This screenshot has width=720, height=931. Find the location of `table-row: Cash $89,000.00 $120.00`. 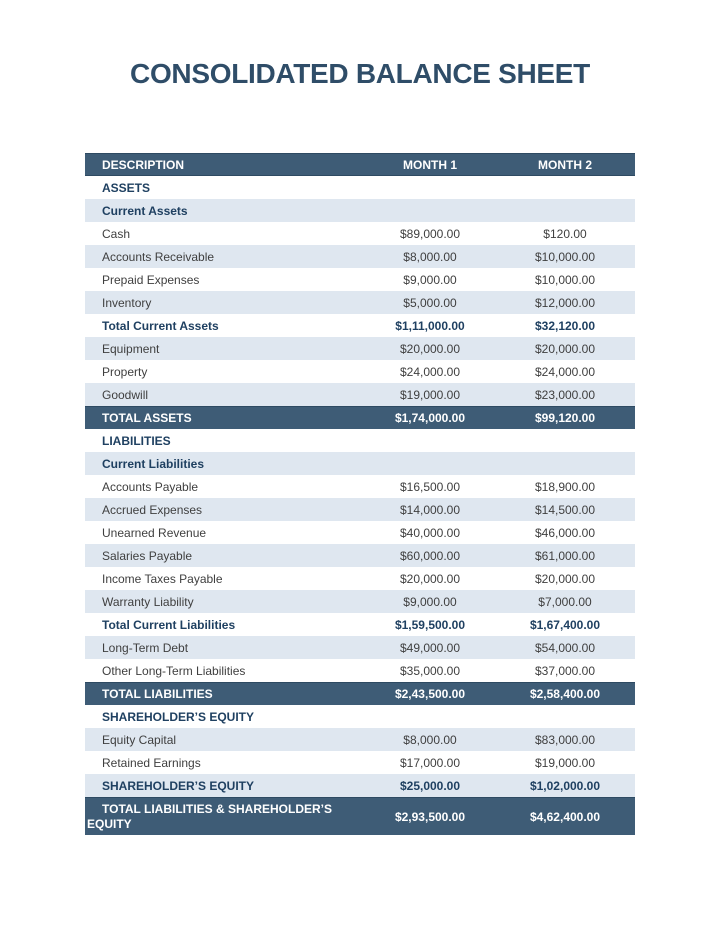

table-row: Cash $89,000.00 $120.00 is located at coordinates (360, 233).